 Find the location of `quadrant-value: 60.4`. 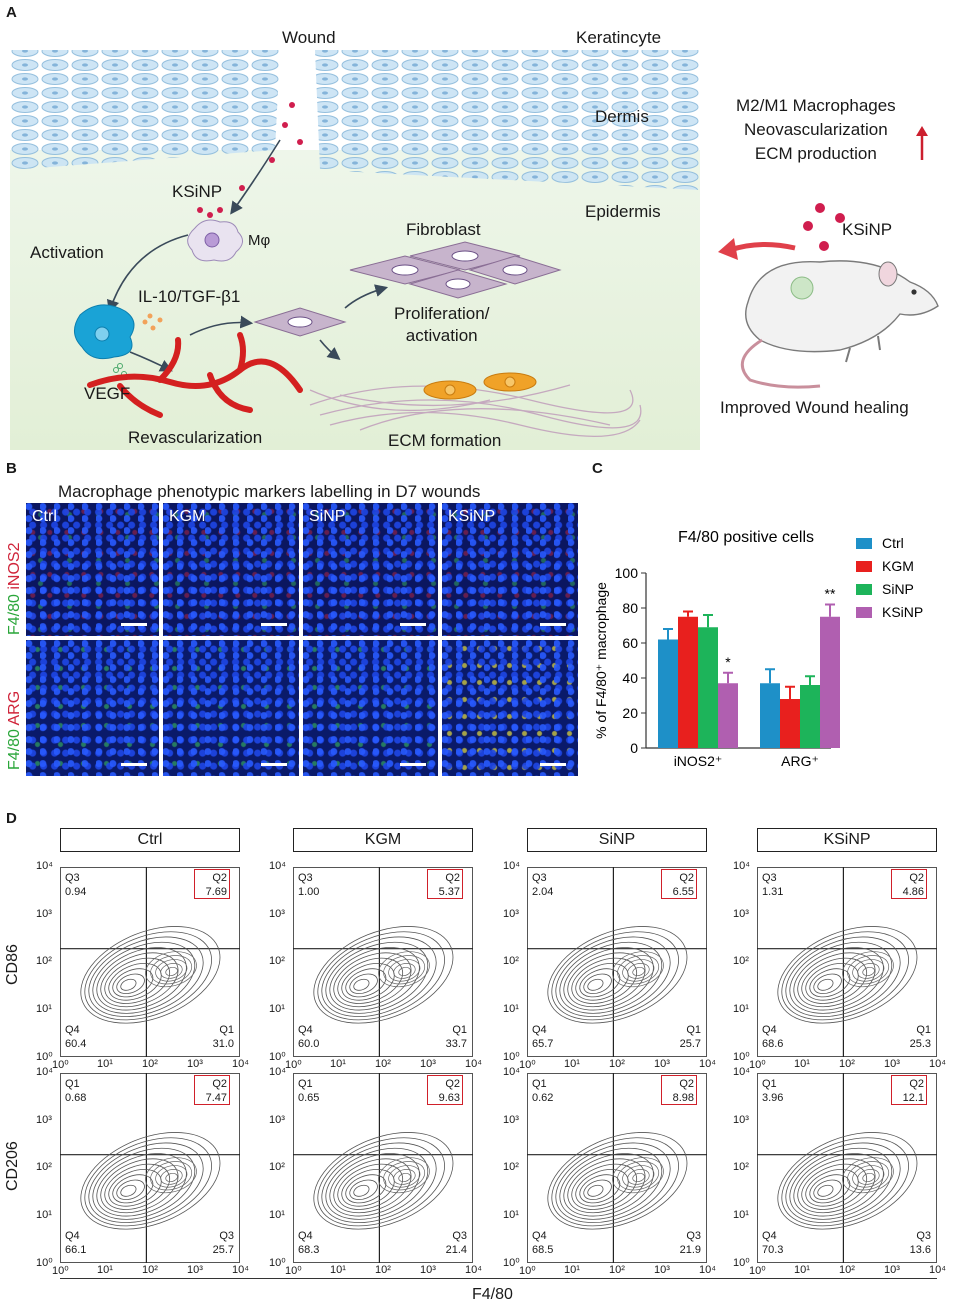

quadrant-value: 60.4 is located at coordinates (76, 1044).